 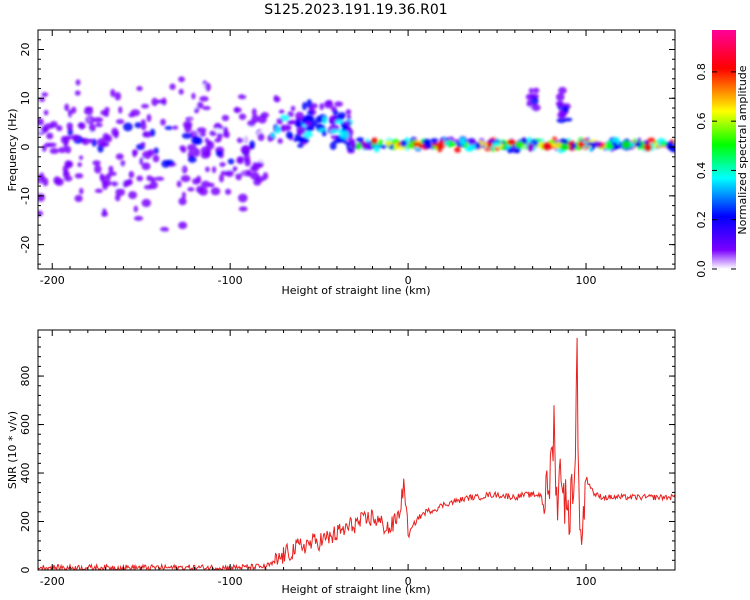 What do you see at coordinates (355, 290) in the screenshot?
I see `spectrogram-xlabel: Height of straight line (km)` at bounding box center [355, 290].